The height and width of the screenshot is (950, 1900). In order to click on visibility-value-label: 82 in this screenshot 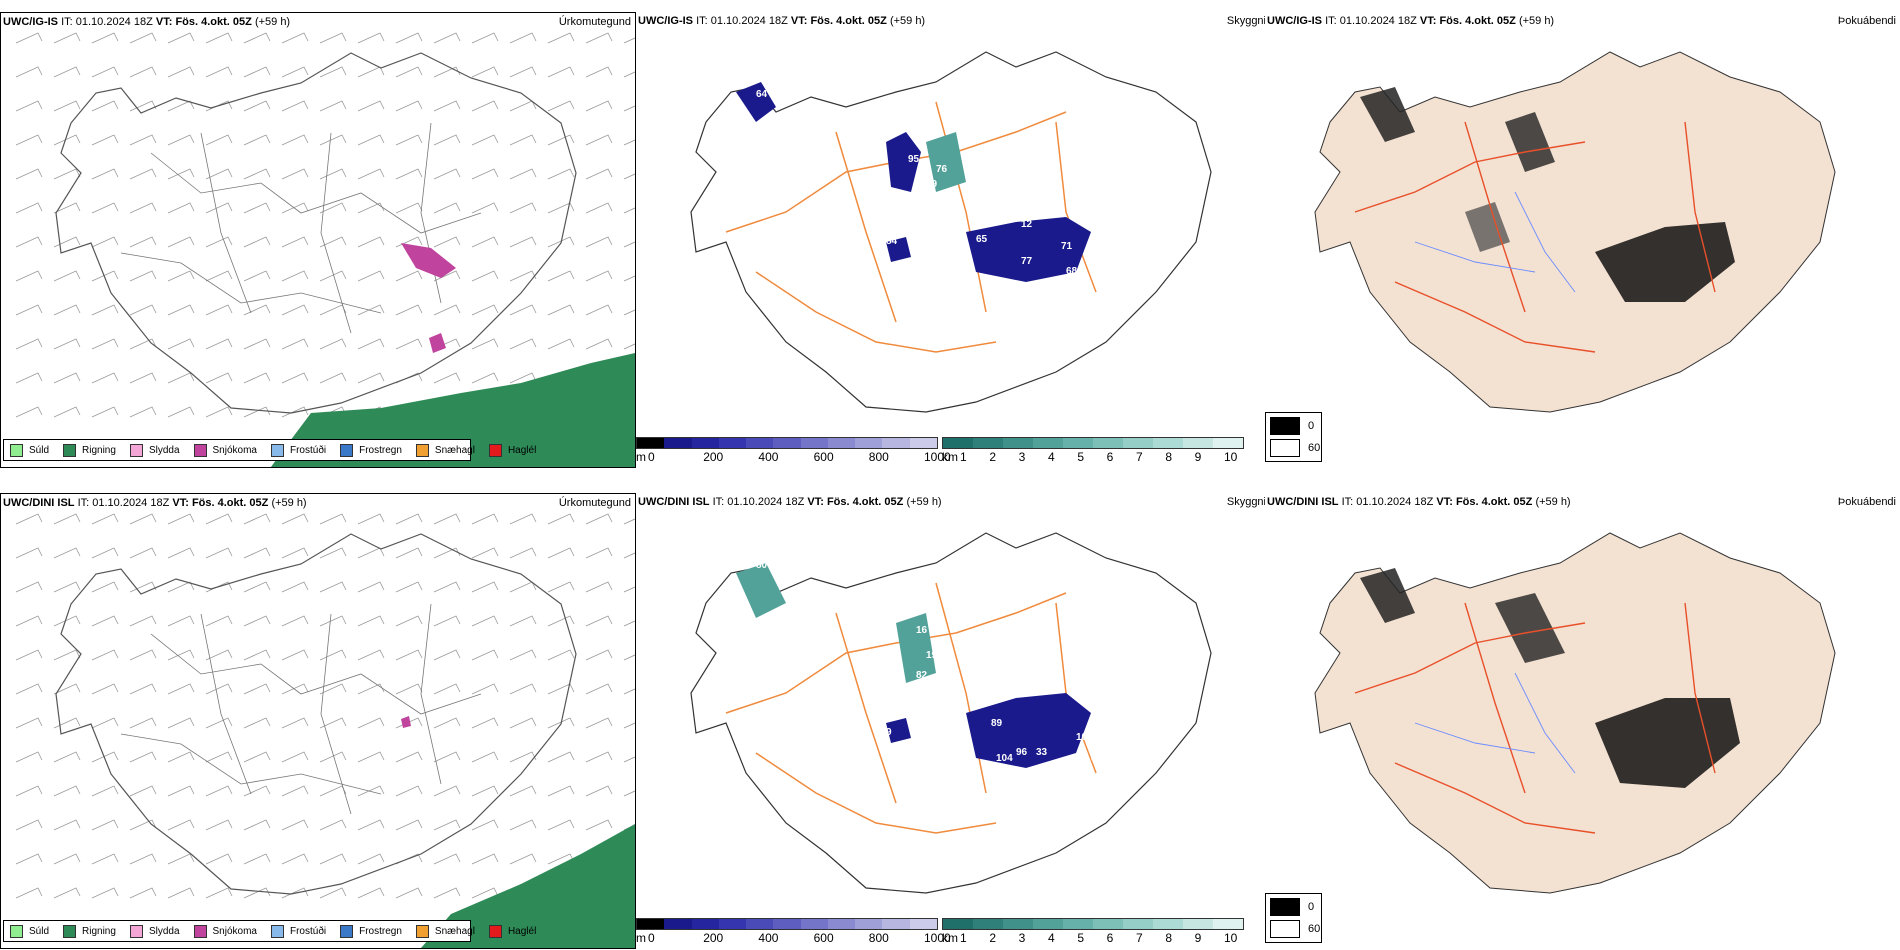, I will do `click(922, 675)`.